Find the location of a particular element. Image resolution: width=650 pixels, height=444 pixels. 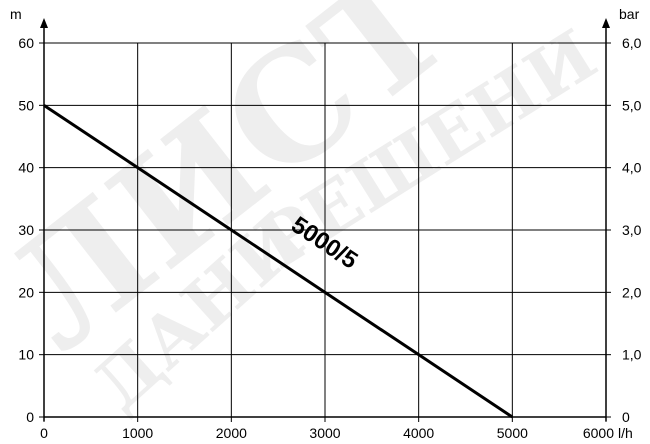

y-right-tick-label: 0 is located at coordinates (626, 417).